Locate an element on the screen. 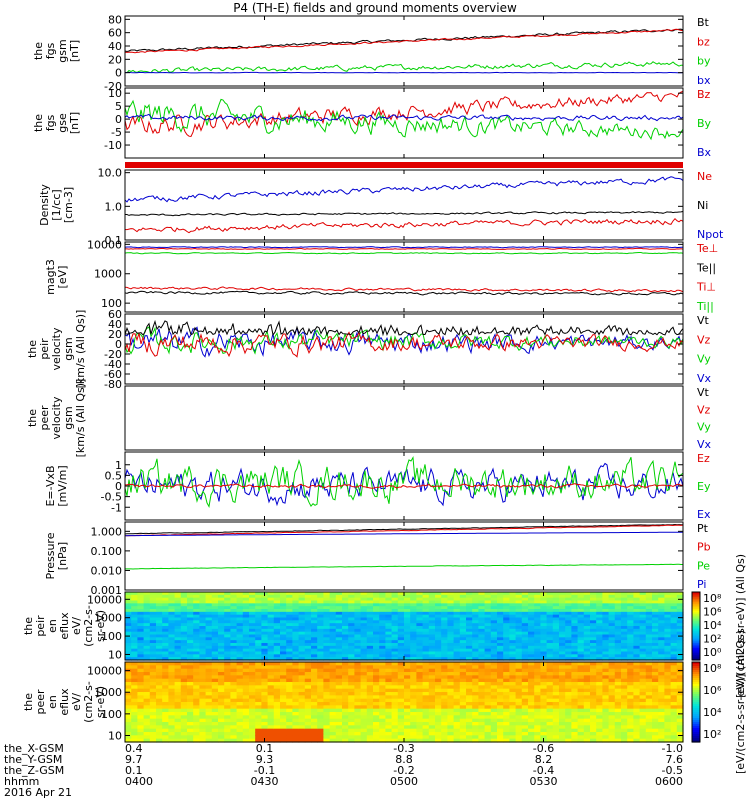  y-tick-label: -10 is located at coordinates (113, 145).